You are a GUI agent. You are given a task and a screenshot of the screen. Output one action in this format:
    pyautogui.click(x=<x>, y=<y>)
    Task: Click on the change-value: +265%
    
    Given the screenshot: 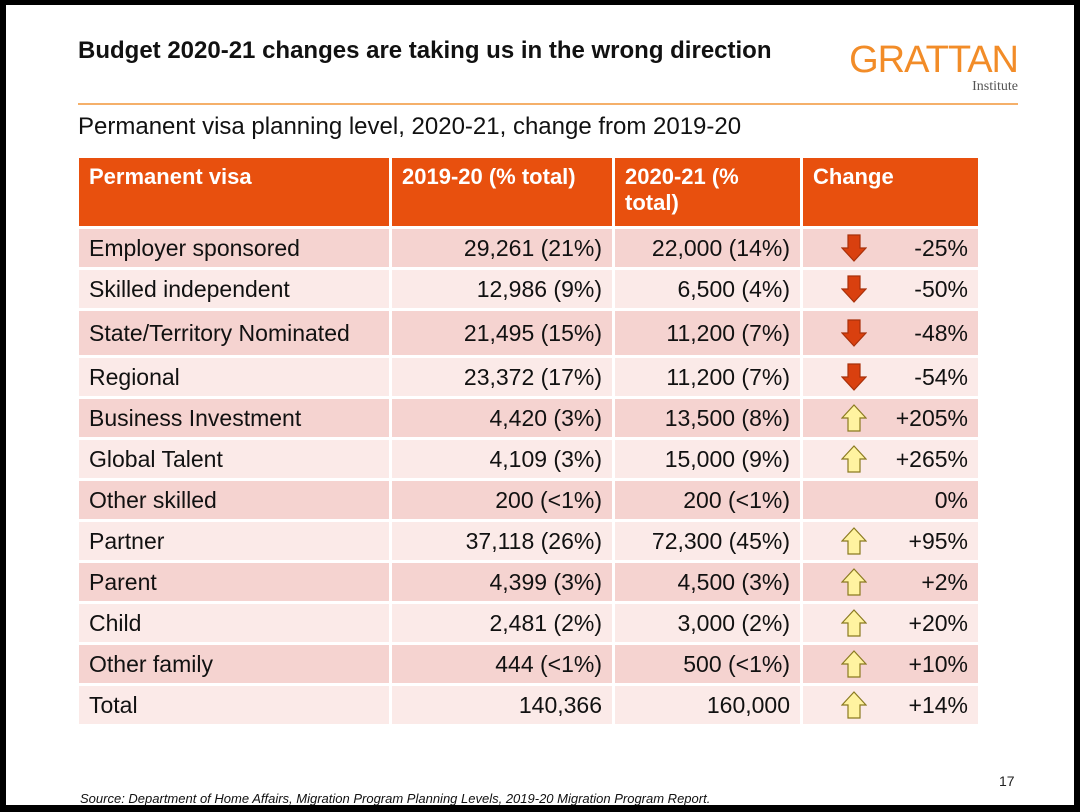 What is the action you would take?
    pyautogui.click(x=931, y=458)
    